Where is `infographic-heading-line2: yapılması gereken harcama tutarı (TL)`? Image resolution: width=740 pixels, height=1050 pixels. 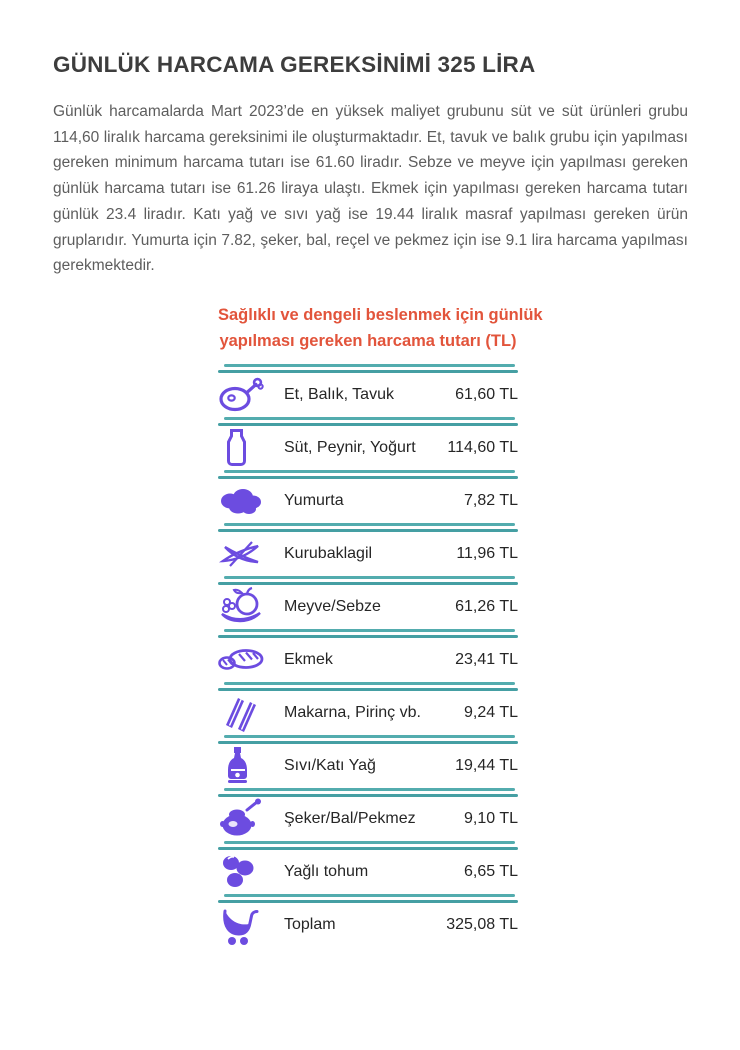
infographic-heading-line2: yapılması gereken harcama tutarı (TL) is located at coordinates (368, 341).